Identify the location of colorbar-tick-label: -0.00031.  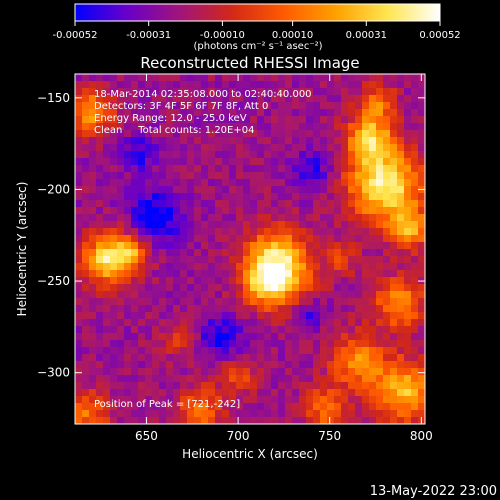
(148, 35).